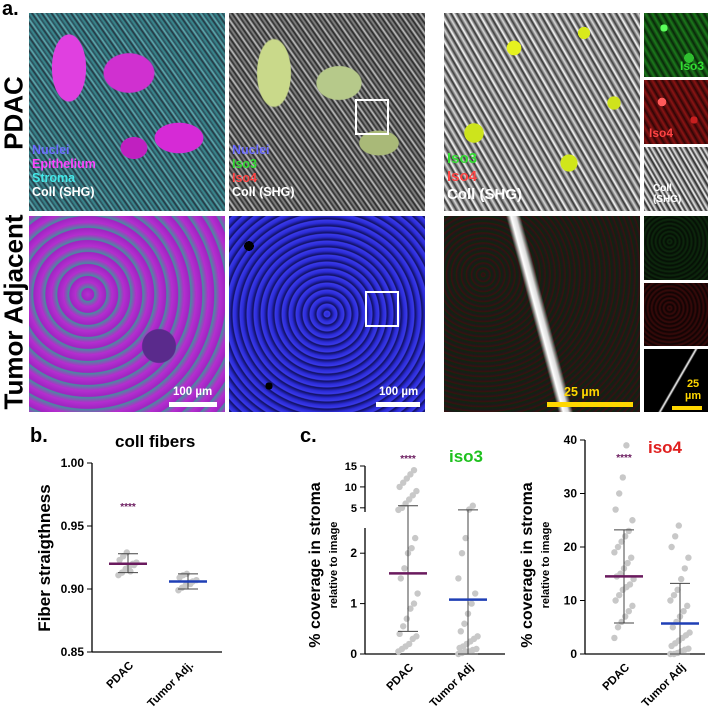 The image size is (708, 711). Describe the element at coordinates (573, 654) in the screenshot. I see `y-tick-label: 0` at that location.